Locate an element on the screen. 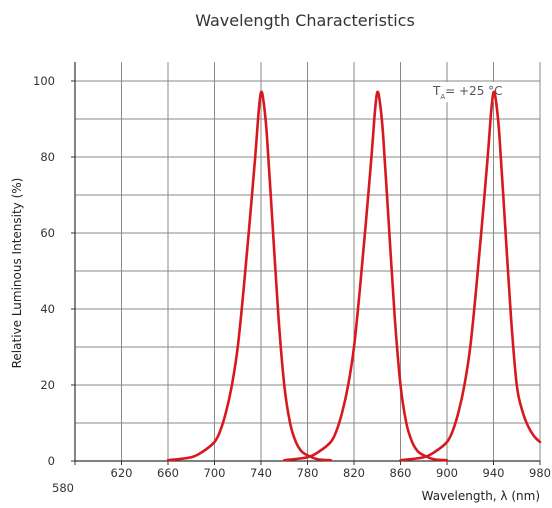  x-axis-label: Wavelength, λ (nm) is located at coordinates (481, 496).